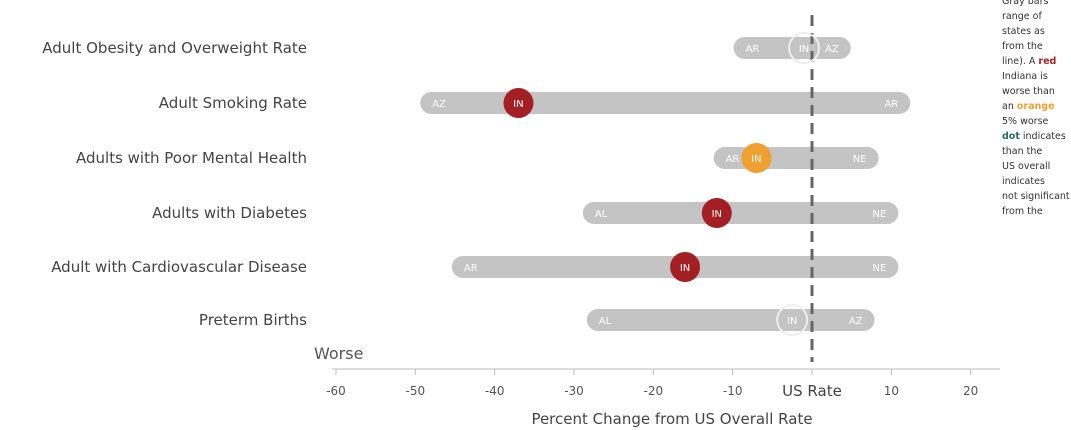 The image size is (1071, 430). I want to click on range-min-state: AZ, so click(439, 104).